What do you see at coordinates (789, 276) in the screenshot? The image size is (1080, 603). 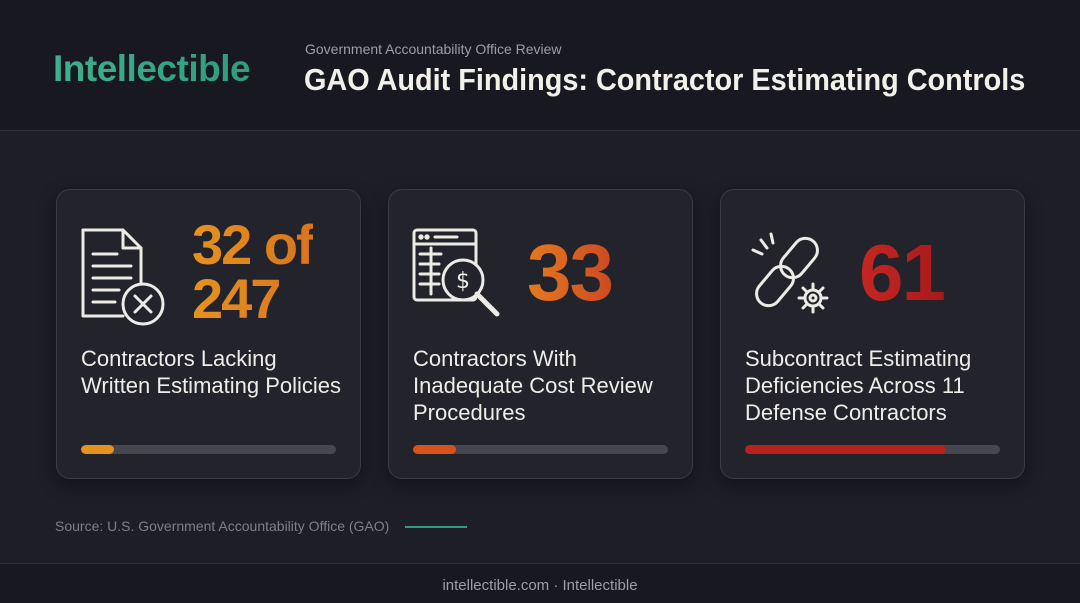 I see `broken-chain-gear-icon` at bounding box center [789, 276].